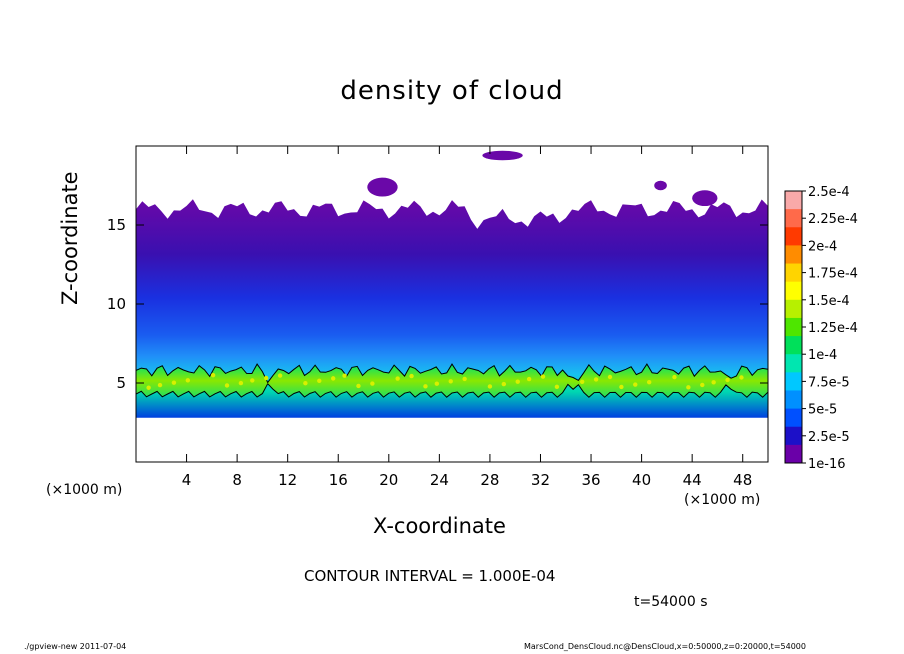  Describe the element at coordinates (829, 382) in the screenshot. I see `colorbar-label: 7.5e-5` at that location.